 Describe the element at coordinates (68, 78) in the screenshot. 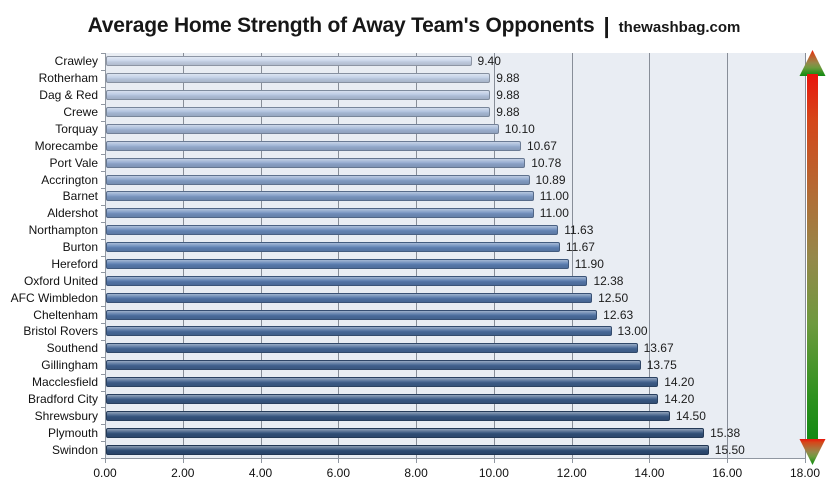

I see `category-label: Rotherham` at that location.